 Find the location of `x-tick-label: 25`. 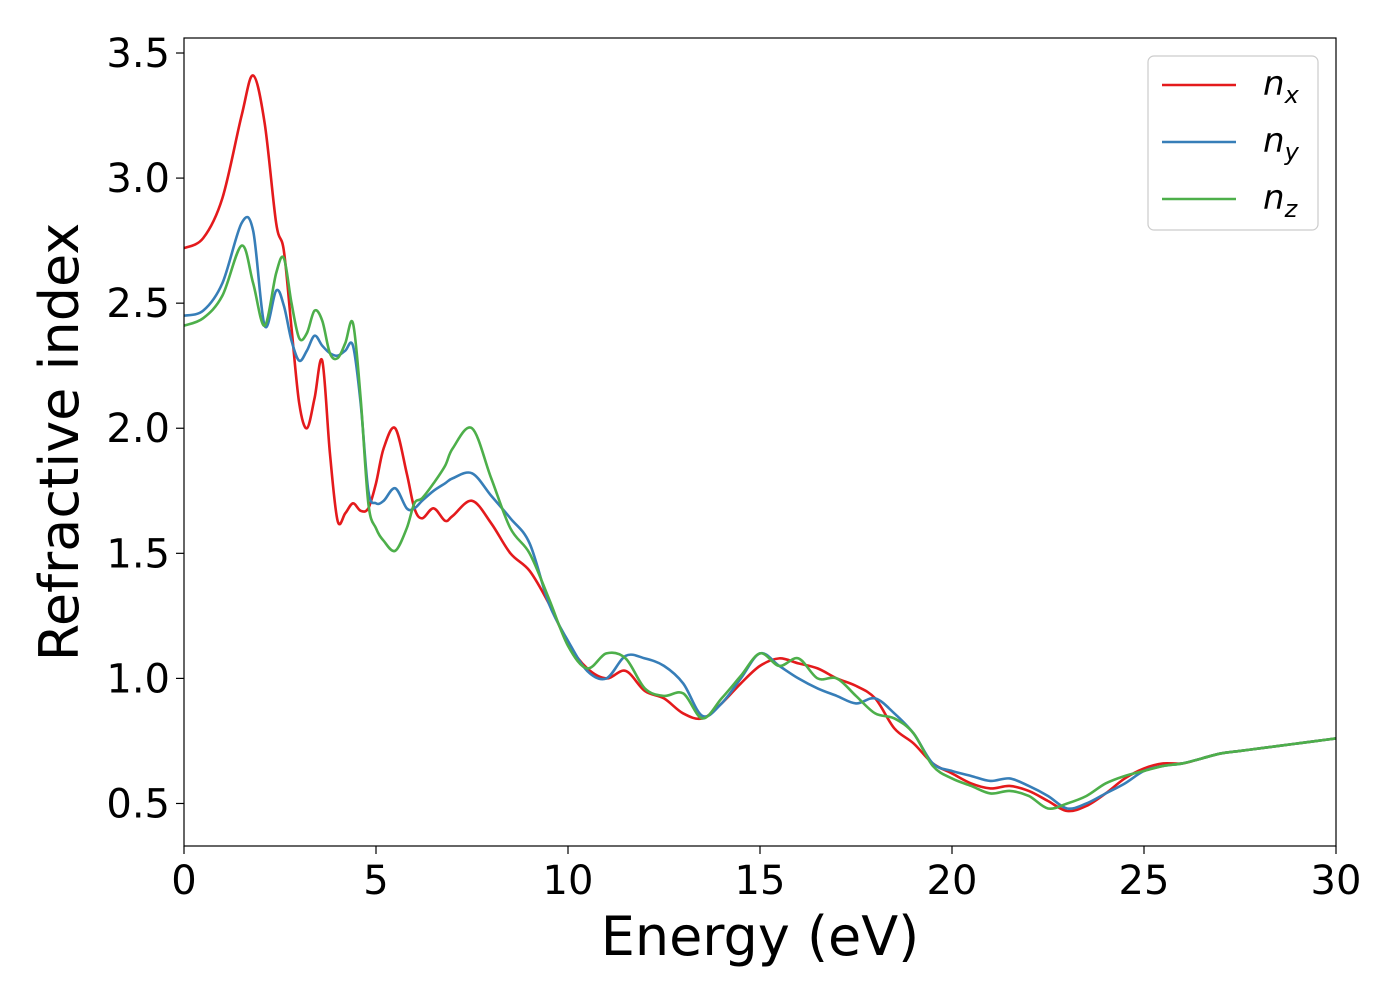

x-tick-label: 25 is located at coordinates (1144, 881).